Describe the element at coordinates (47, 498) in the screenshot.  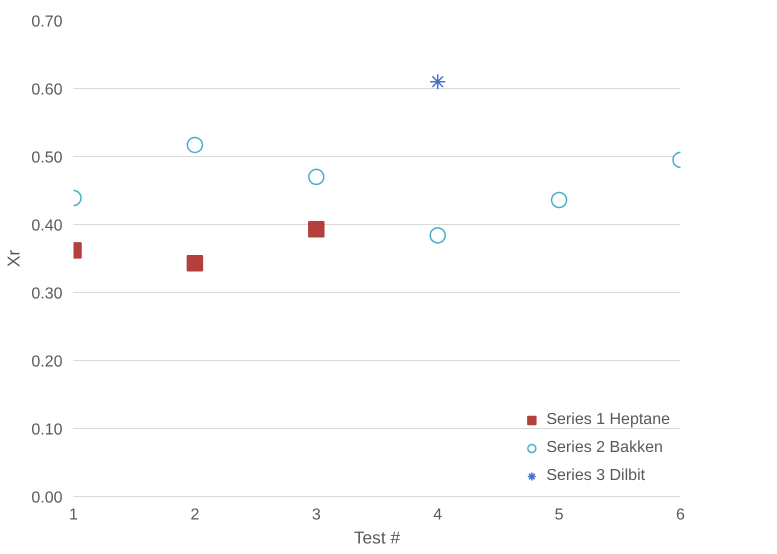
I see `y-tick-label: 0.00` at that location.